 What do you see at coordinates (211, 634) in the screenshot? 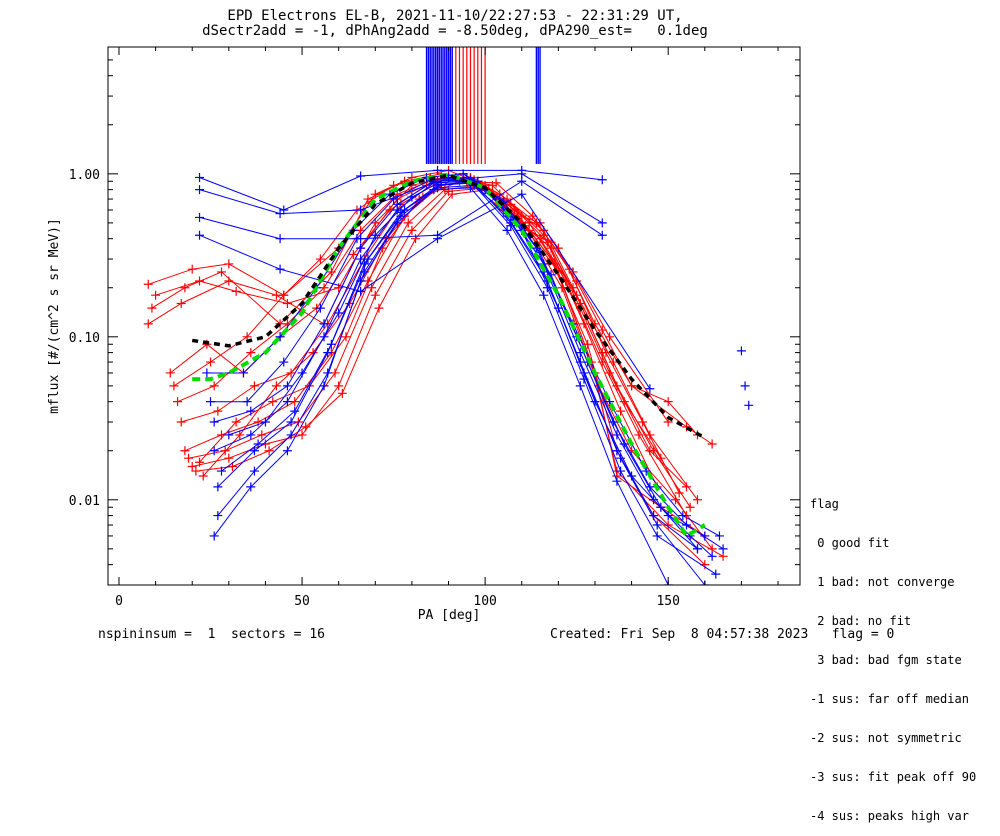
I see `footer-left: nspininsum = 1 sectors = 16` at bounding box center [211, 634].